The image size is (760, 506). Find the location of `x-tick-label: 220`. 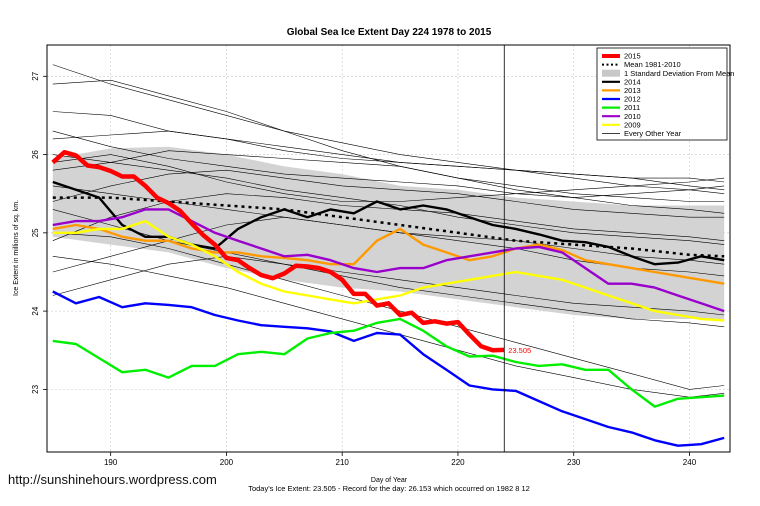

x-tick-label: 220 is located at coordinates (458, 462).